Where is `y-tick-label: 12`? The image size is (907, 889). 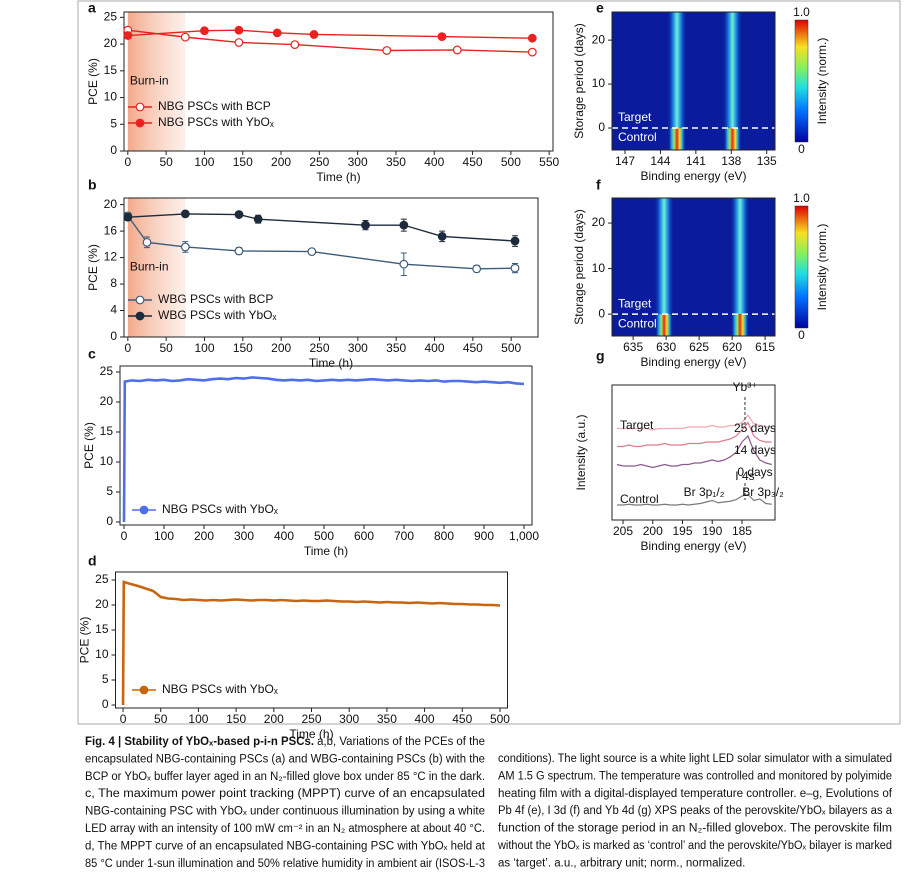
y-tick-label: 12 is located at coordinates (111, 257).